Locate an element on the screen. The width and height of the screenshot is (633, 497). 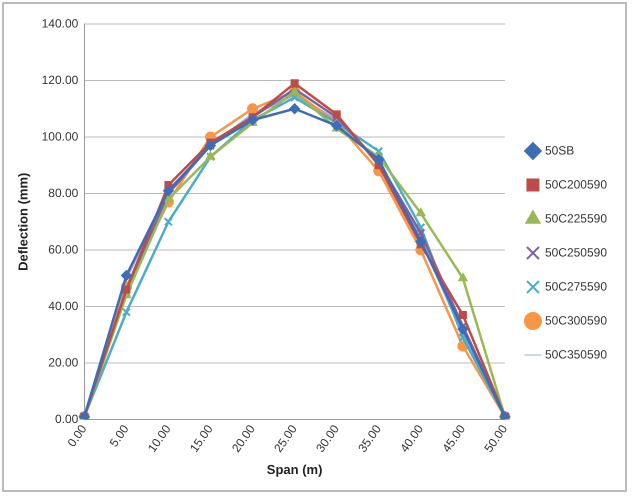
y-tick-label: 100.00 is located at coordinates (60, 136).